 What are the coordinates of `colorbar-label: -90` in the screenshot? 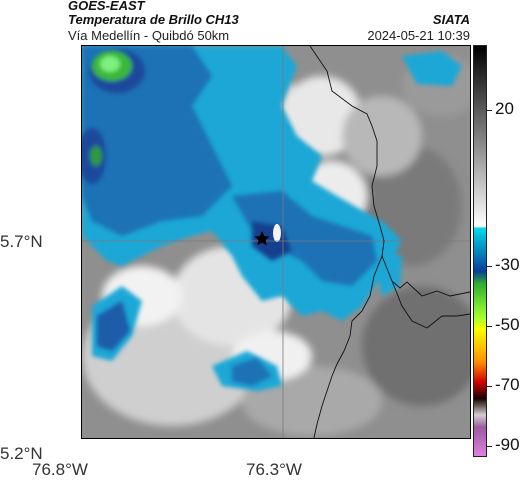 It's located at (507, 444).